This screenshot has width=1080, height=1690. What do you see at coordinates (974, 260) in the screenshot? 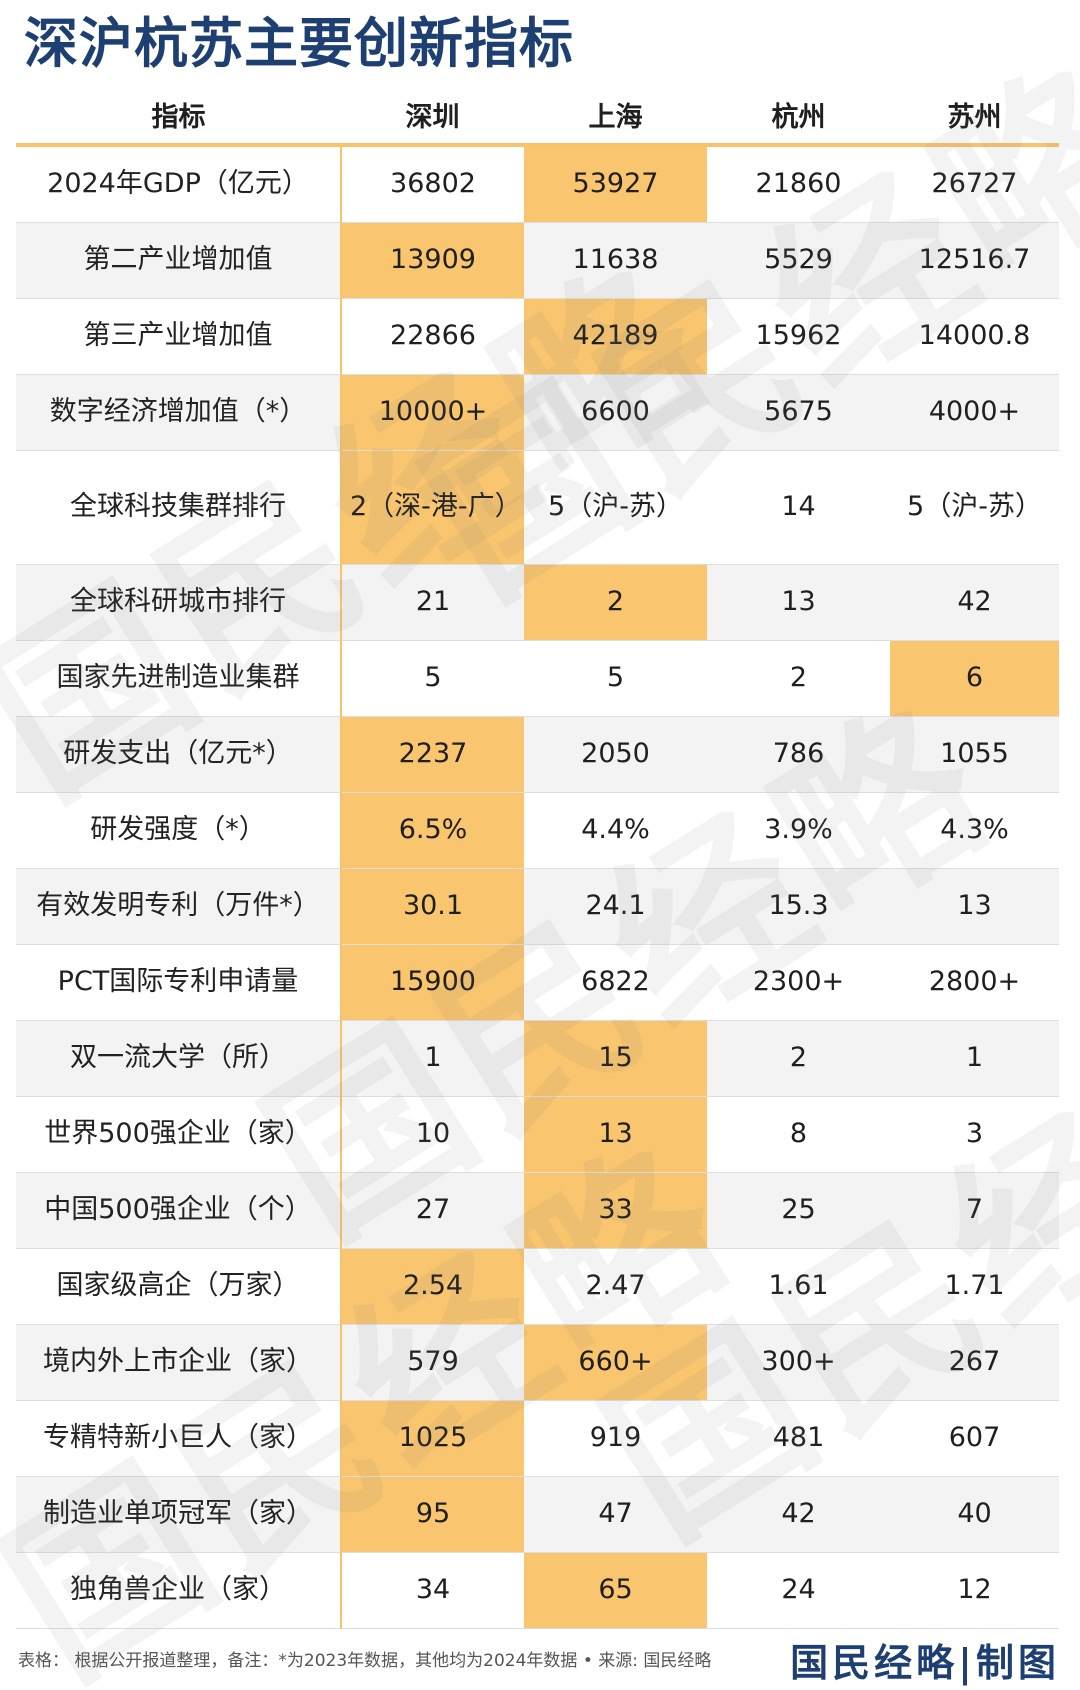
I see `cell-suzhou: 12516.7` at bounding box center [974, 260].